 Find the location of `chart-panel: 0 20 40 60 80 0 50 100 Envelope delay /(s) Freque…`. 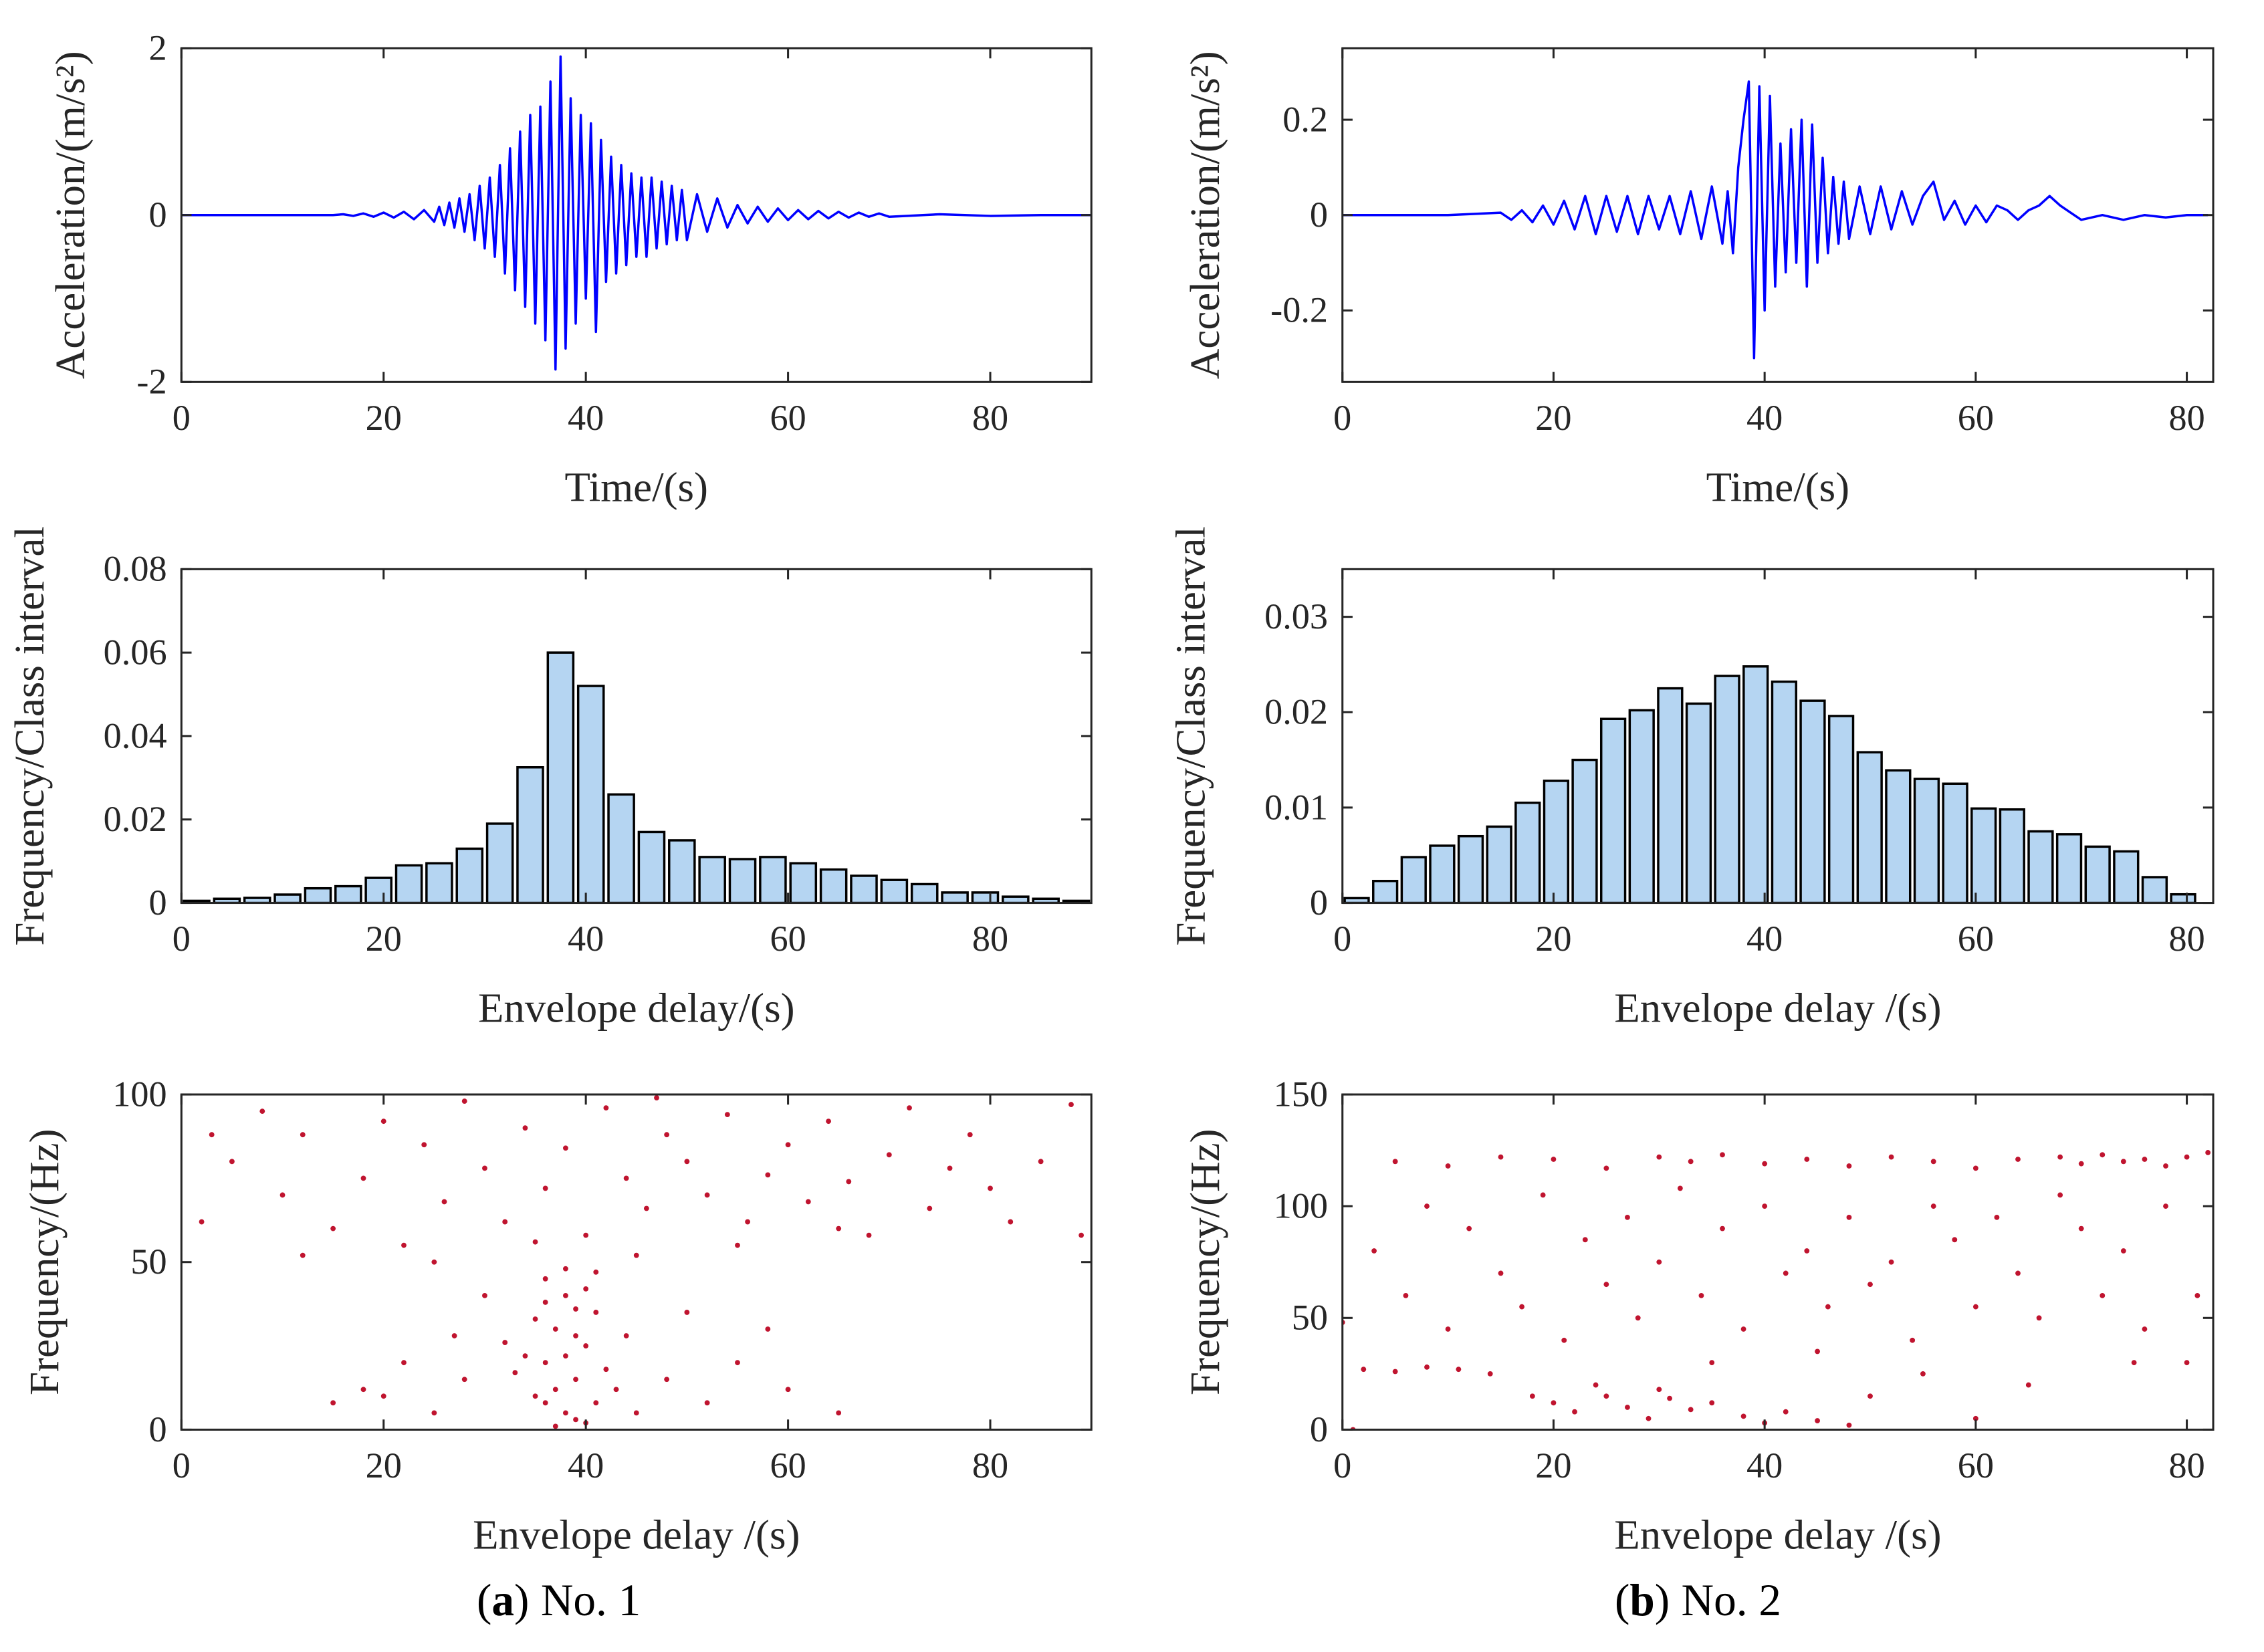

chart-panel: 0 20 40 60 80 0 50 100 Envelope delay /(s) Freque… is located at coordinates (557, 1316).